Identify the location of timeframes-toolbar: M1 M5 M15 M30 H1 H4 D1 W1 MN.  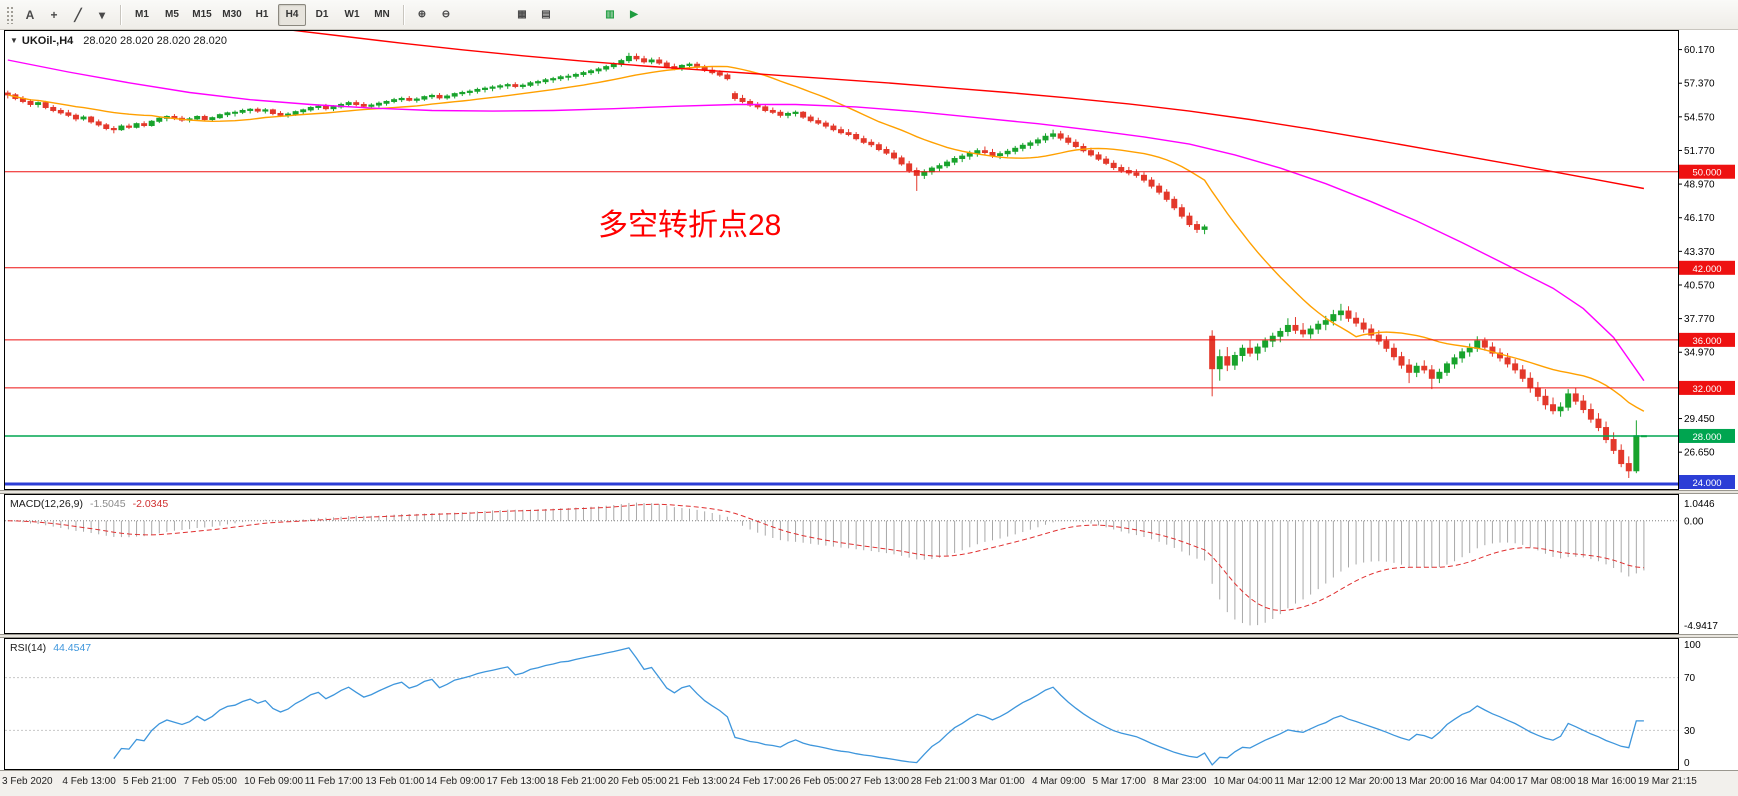
(262, 14).